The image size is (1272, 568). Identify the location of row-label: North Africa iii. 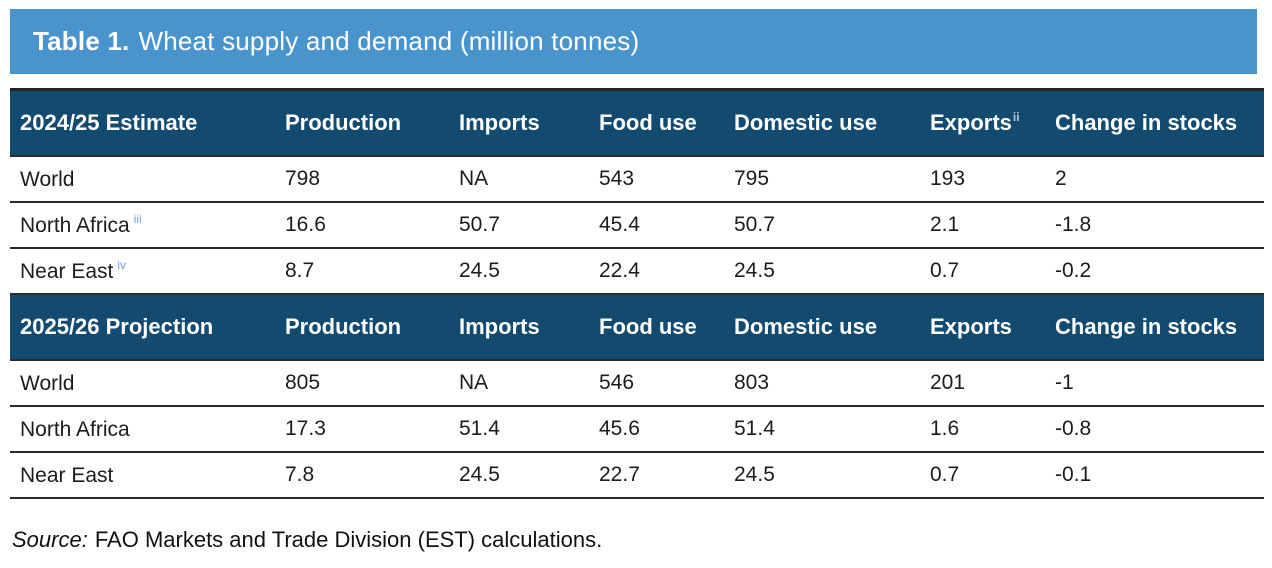
(147, 225).